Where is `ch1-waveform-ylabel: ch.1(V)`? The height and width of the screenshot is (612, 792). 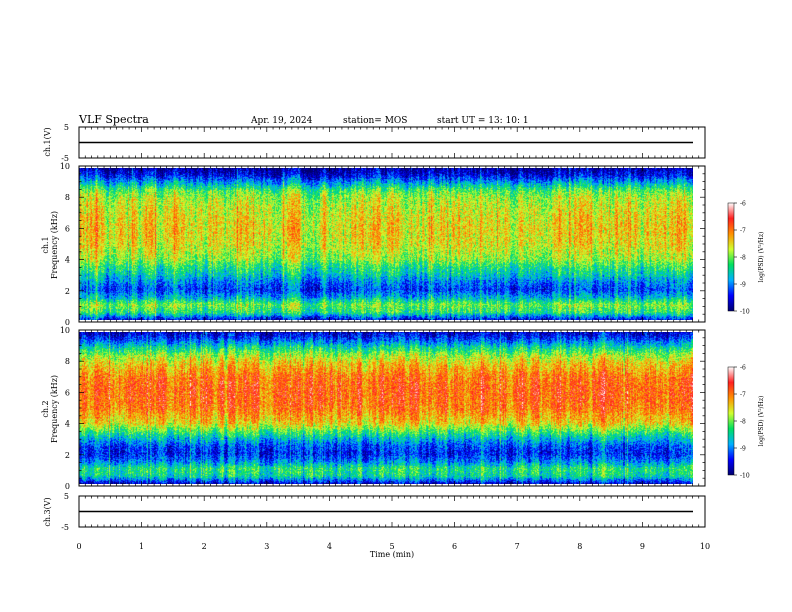
ch1-waveform-ylabel: ch.1(V) is located at coordinates (47, 141).